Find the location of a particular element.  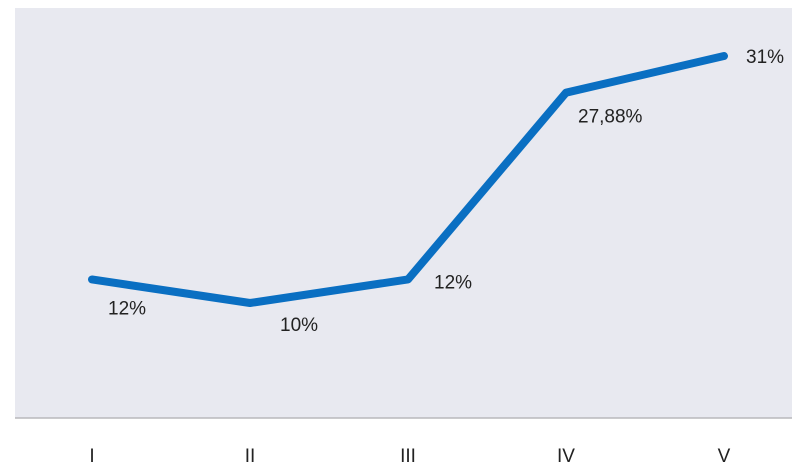

x-tick-label: V is located at coordinates (724, 456).